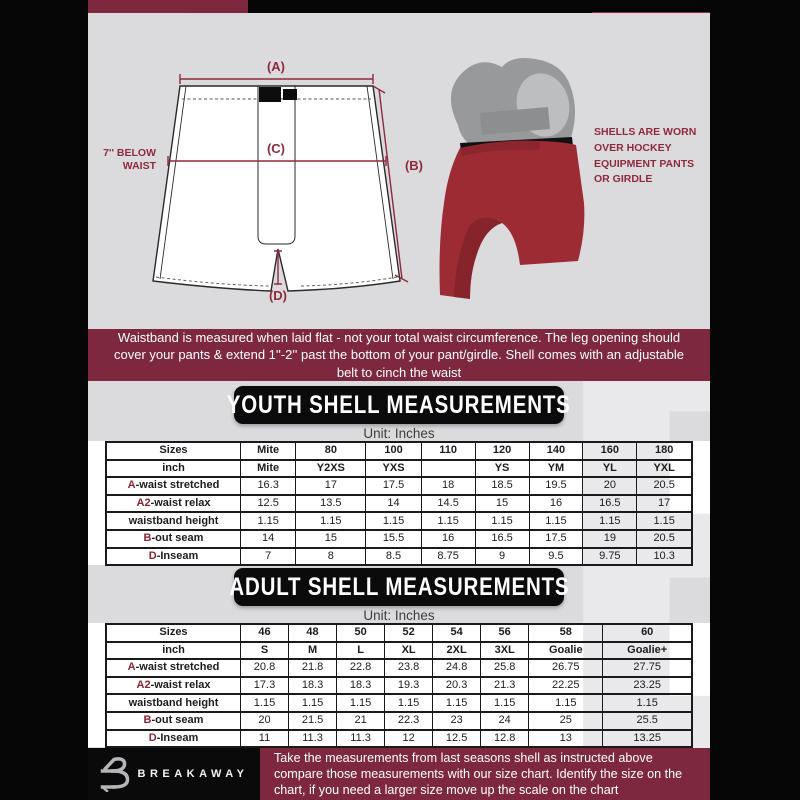 This screenshot has height=800, width=800. What do you see at coordinates (129, 159) in the screenshot?
I see `below-waist-note: 7'' BELOW WAIST` at bounding box center [129, 159].